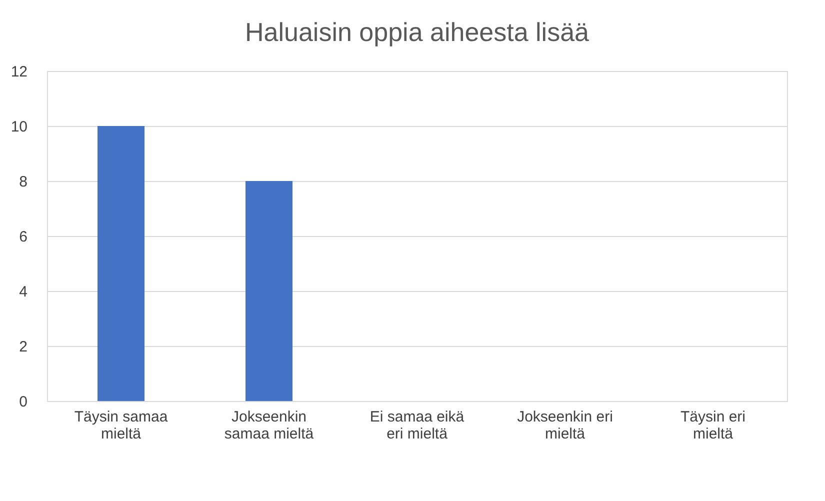 This screenshot has width=825, height=501. I want to click on x-tick-label: Täysin eri mieltä, so click(713, 425).